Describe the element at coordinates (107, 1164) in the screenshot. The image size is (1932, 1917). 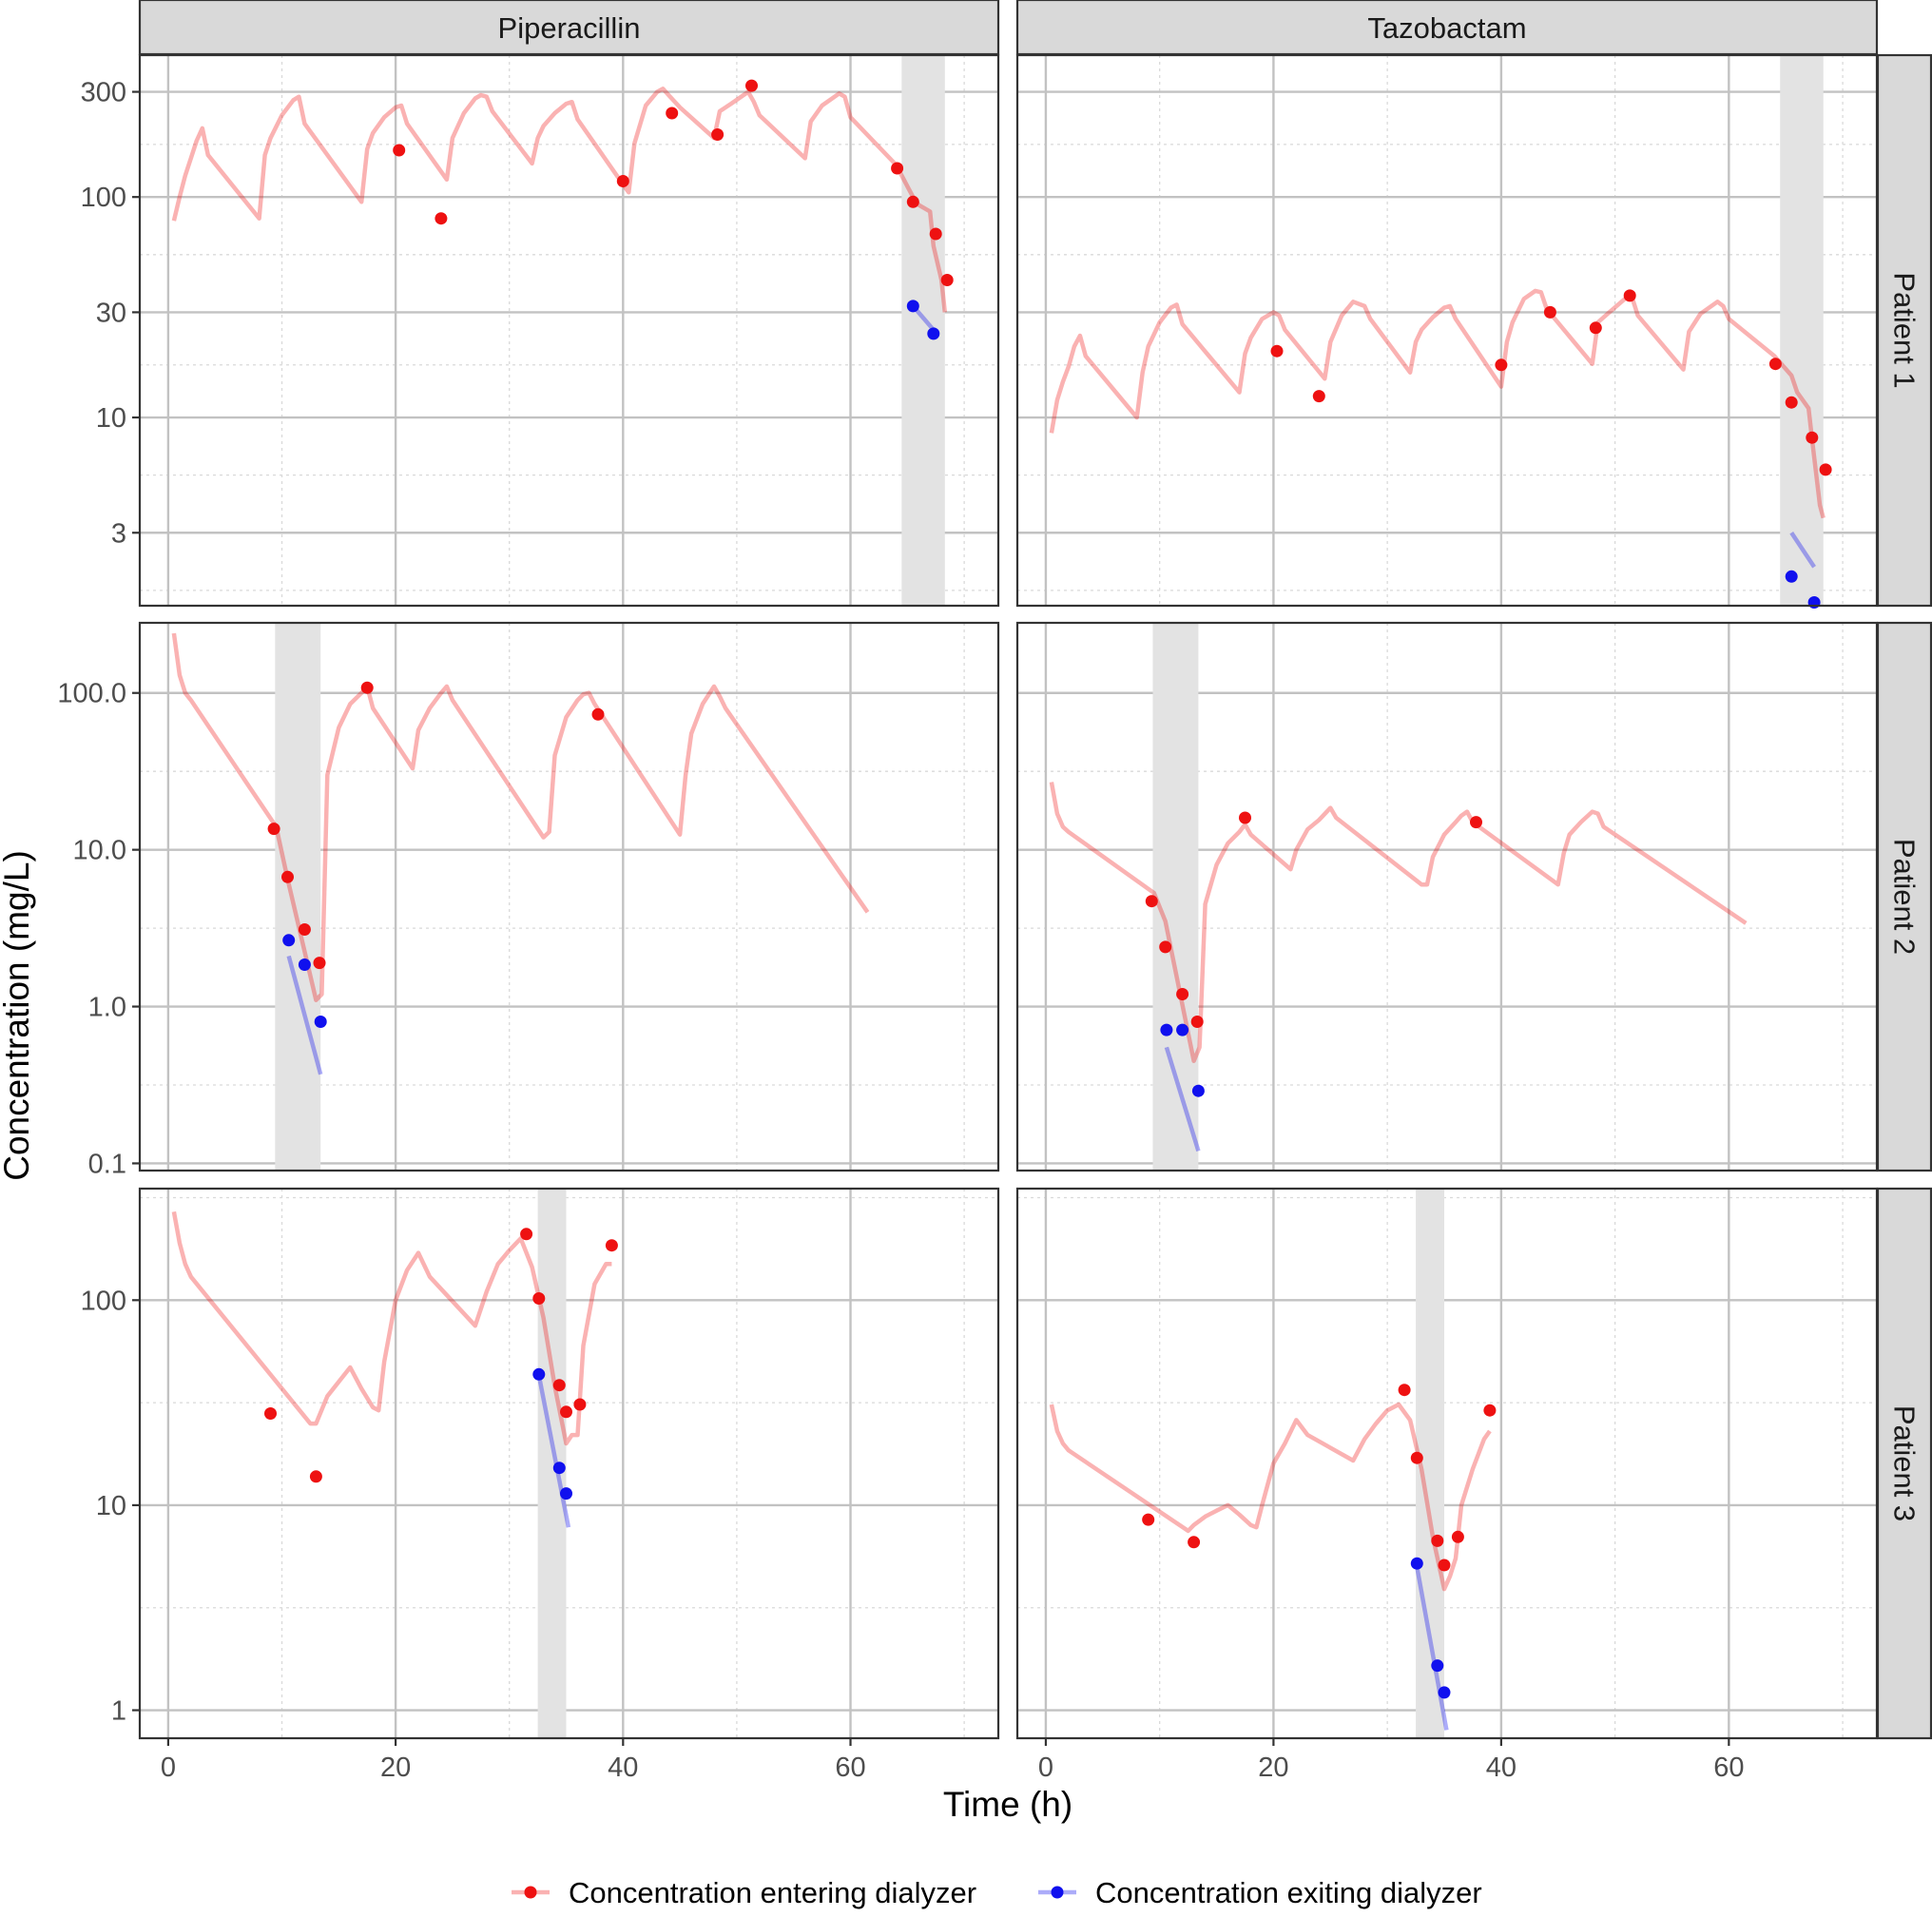
I see `y-tick-label: 0.1` at that location.